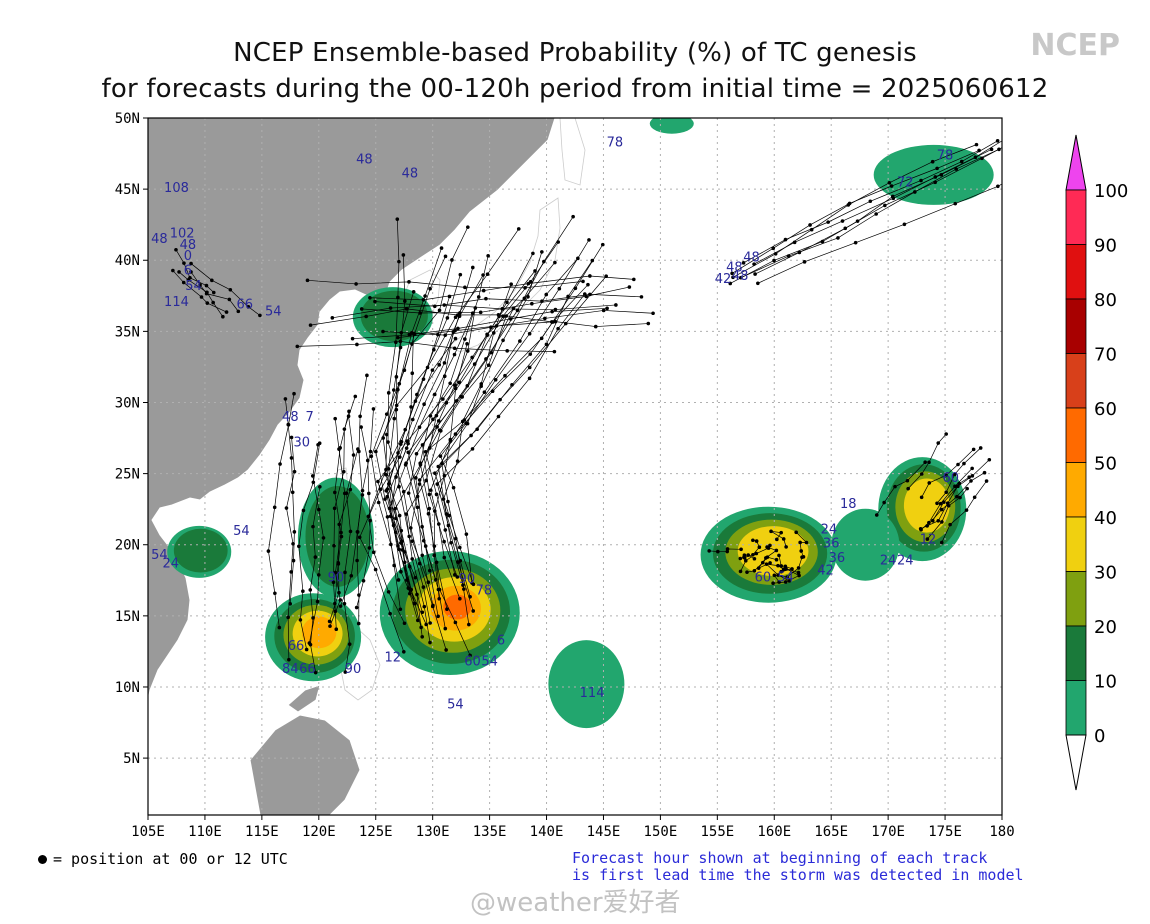 This screenshot has width=1150, height=924. What do you see at coordinates (394, 316) in the screenshot?
I see `probability-region` at bounding box center [394, 316].